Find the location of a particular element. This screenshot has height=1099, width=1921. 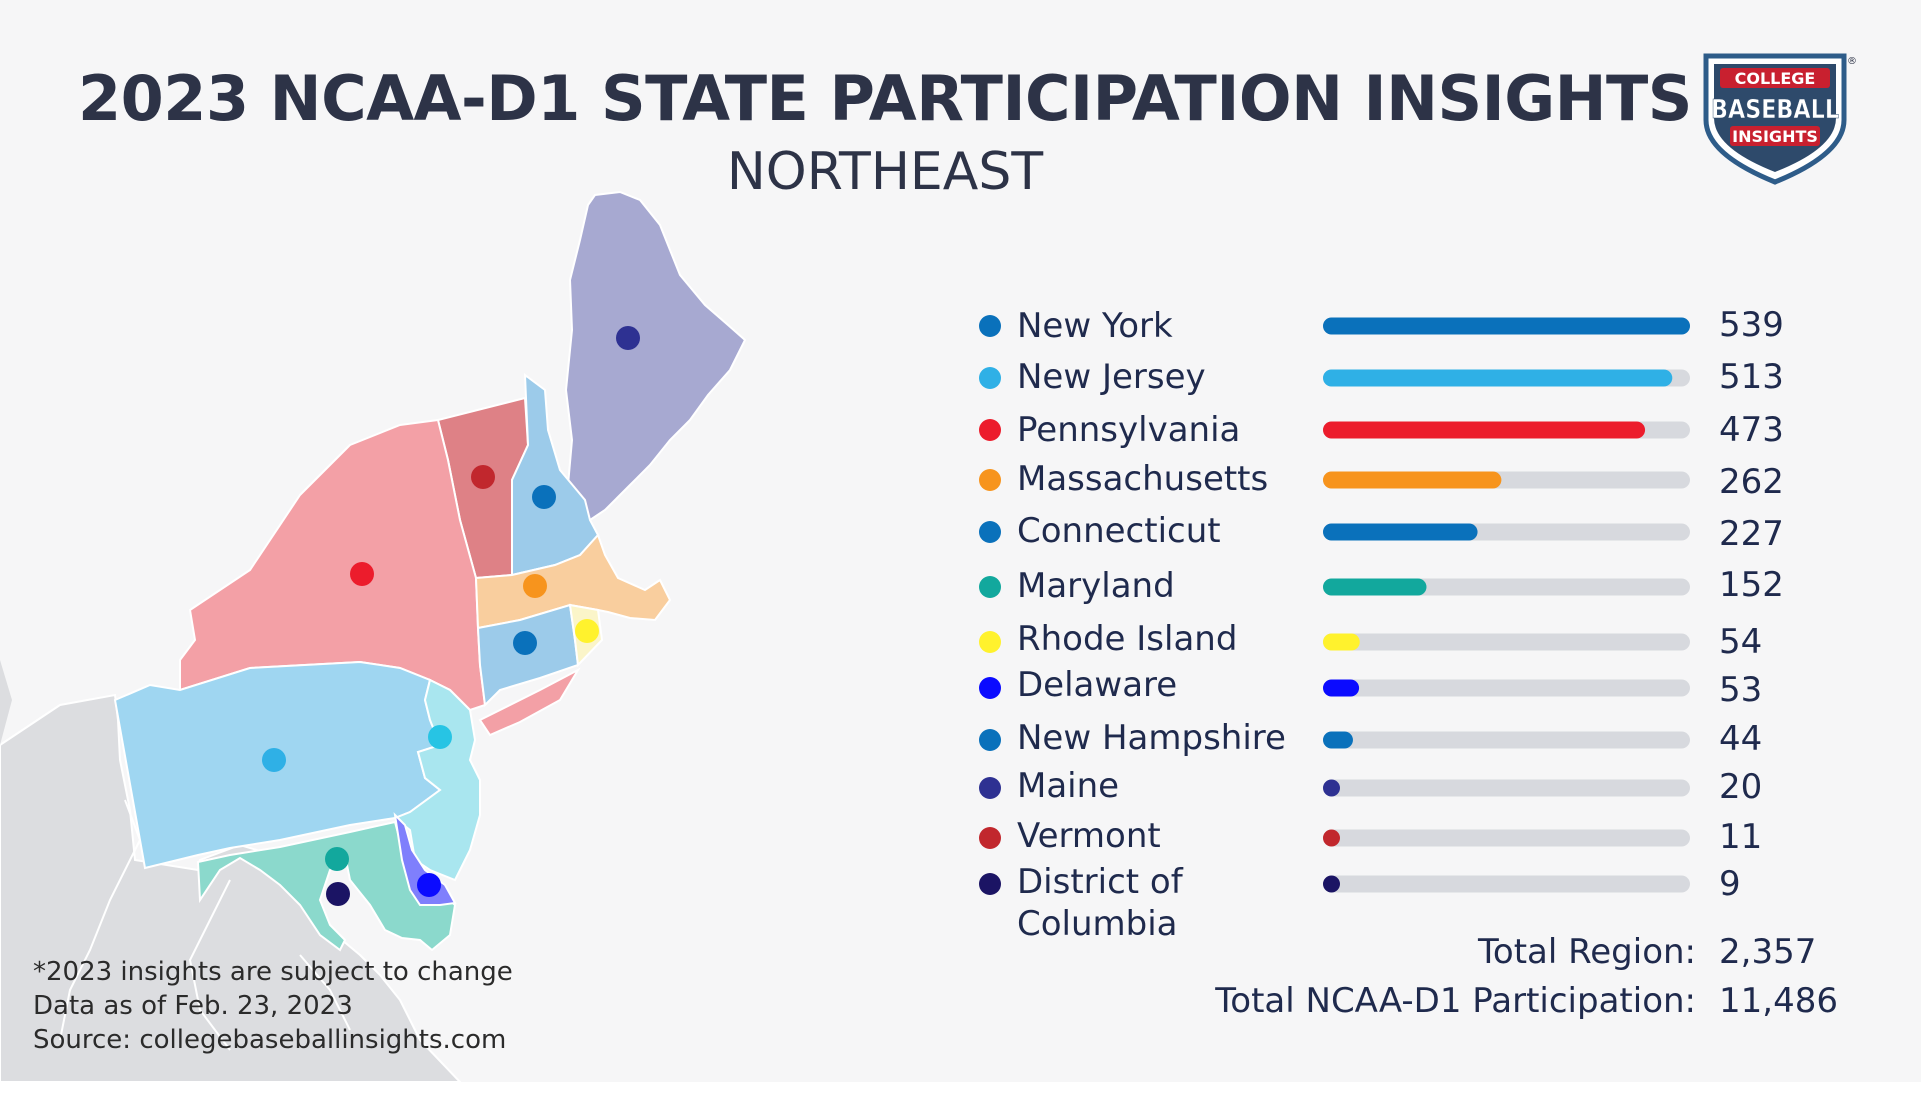

logo-registered-mark: ® is located at coordinates (1852, 61).